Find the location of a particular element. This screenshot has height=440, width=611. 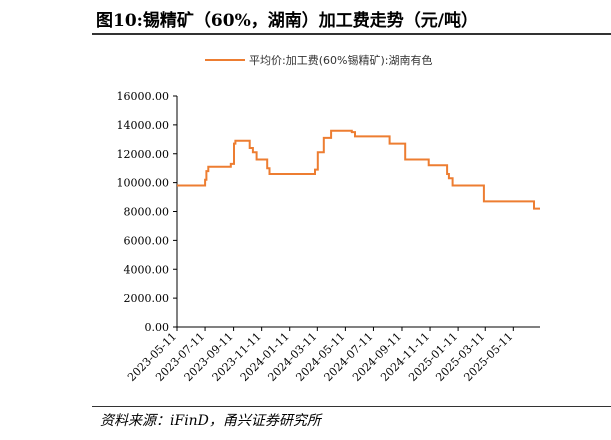

source-note: 资料来源：iFinD，甬兴证券研究所 is located at coordinates (210, 421).